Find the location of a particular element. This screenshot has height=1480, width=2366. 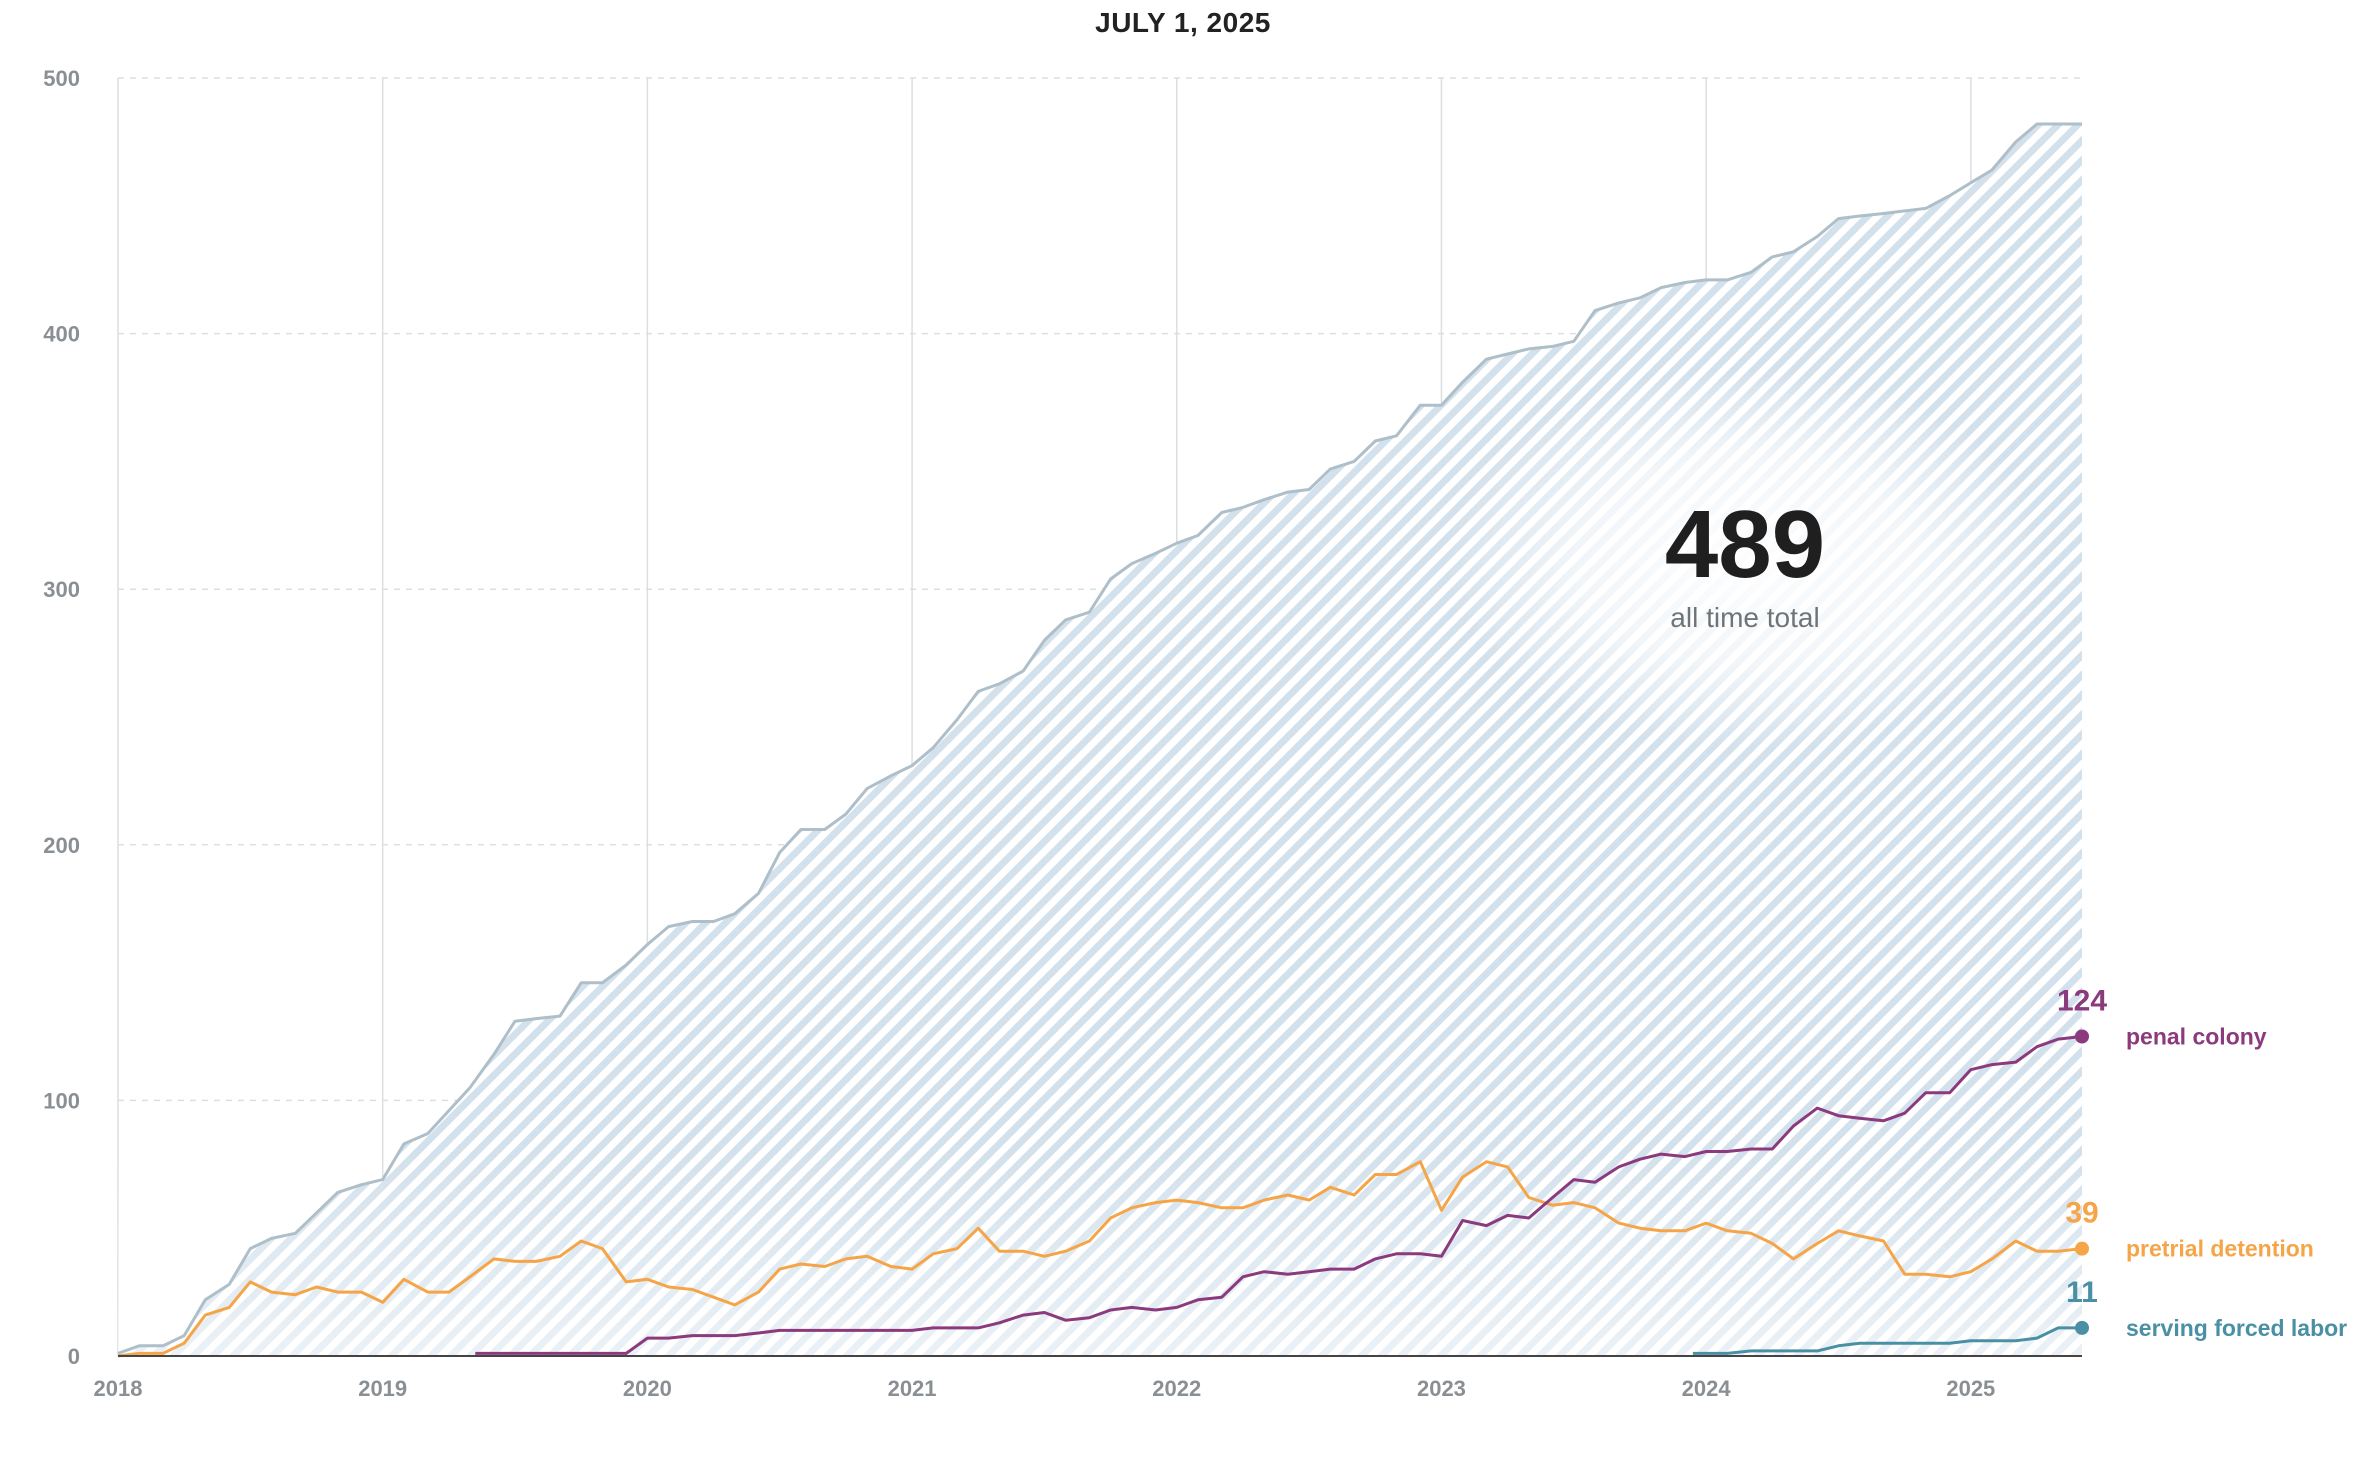

penal-colony-line is located at coordinates (1279, 1195).